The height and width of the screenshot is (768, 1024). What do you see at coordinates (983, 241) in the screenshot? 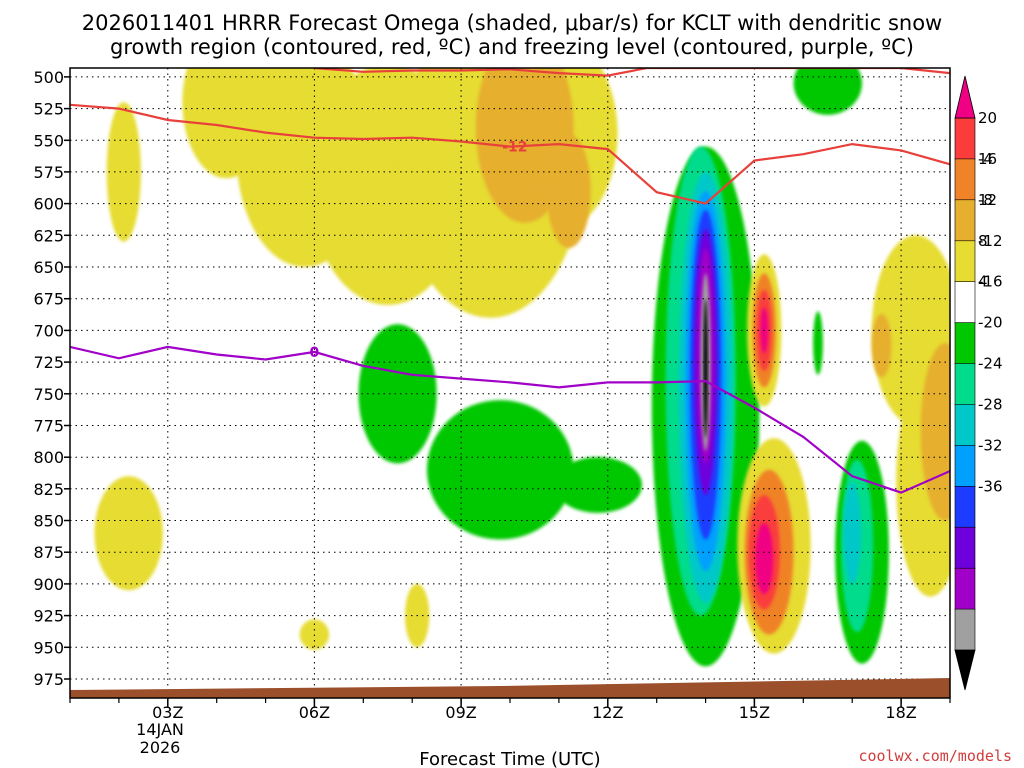
I see `colorbar-label-4: 8` at bounding box center [983, 241].